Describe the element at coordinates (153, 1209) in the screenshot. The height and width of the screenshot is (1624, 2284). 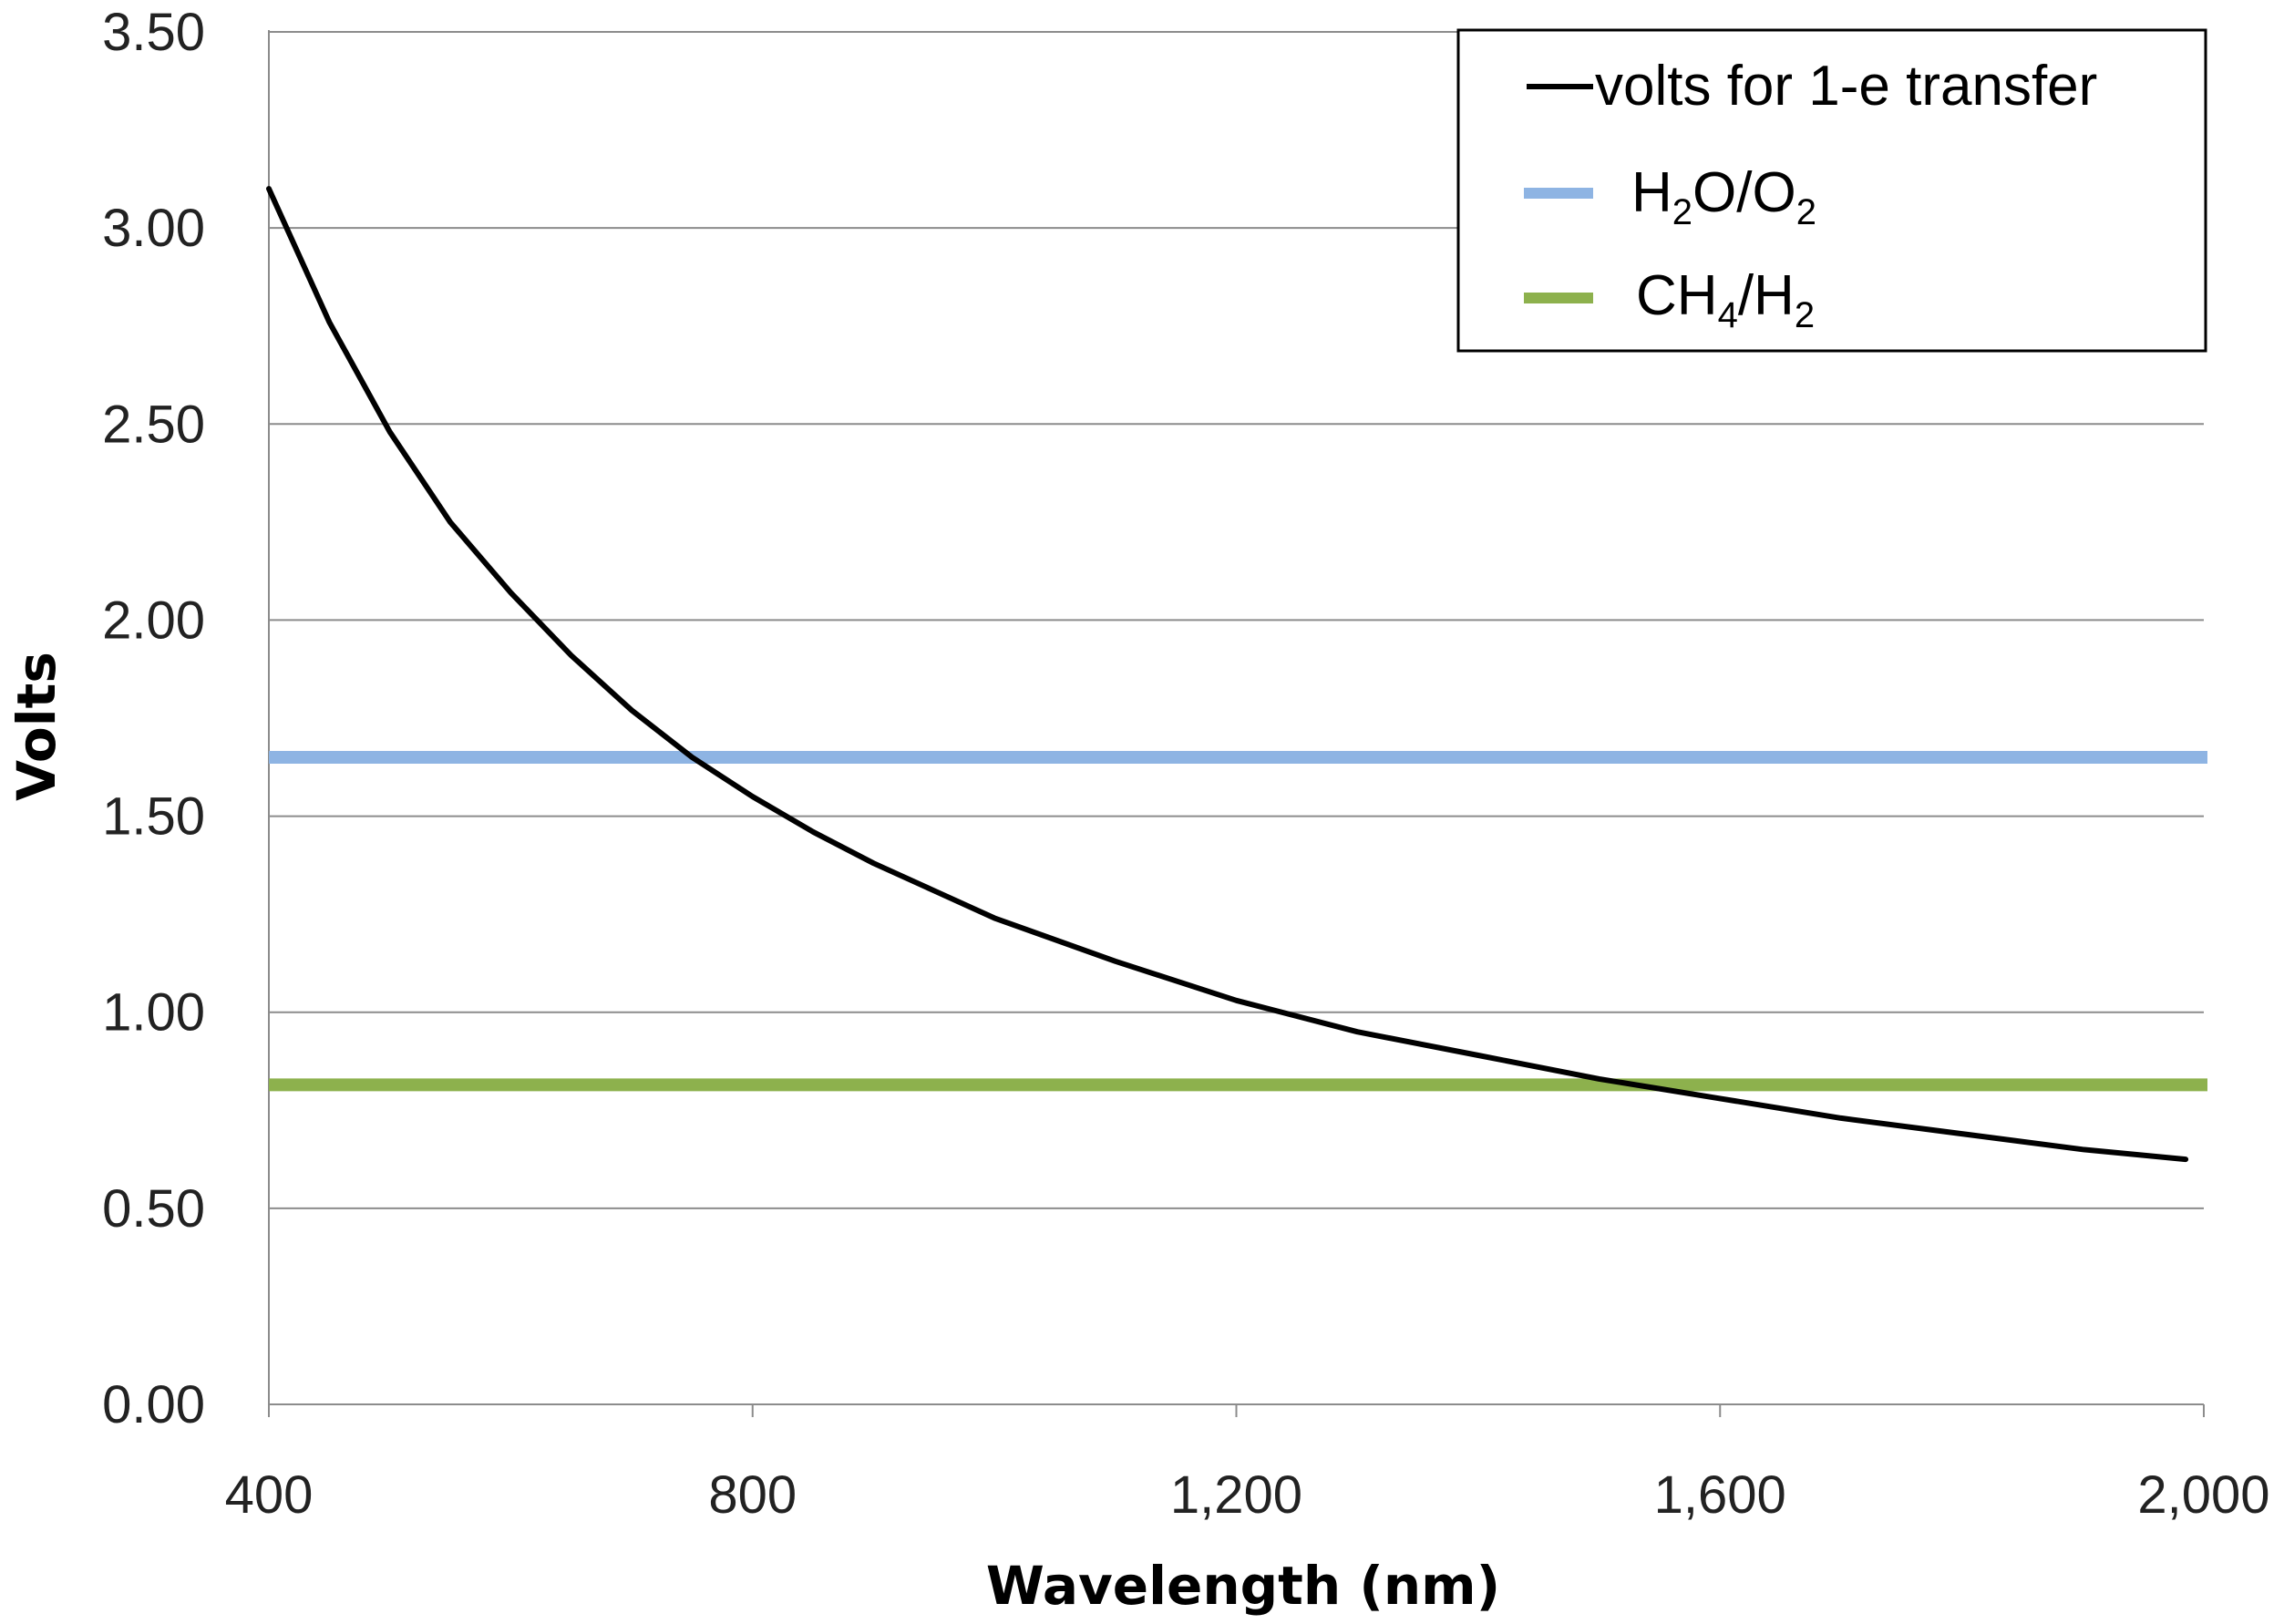
I see `y-tick-label: 0.50` at that location.